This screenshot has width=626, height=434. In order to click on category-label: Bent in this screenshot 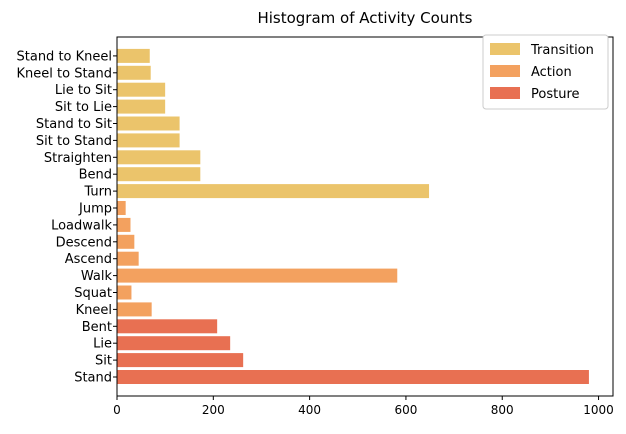, I will do `click(97, 327)`.